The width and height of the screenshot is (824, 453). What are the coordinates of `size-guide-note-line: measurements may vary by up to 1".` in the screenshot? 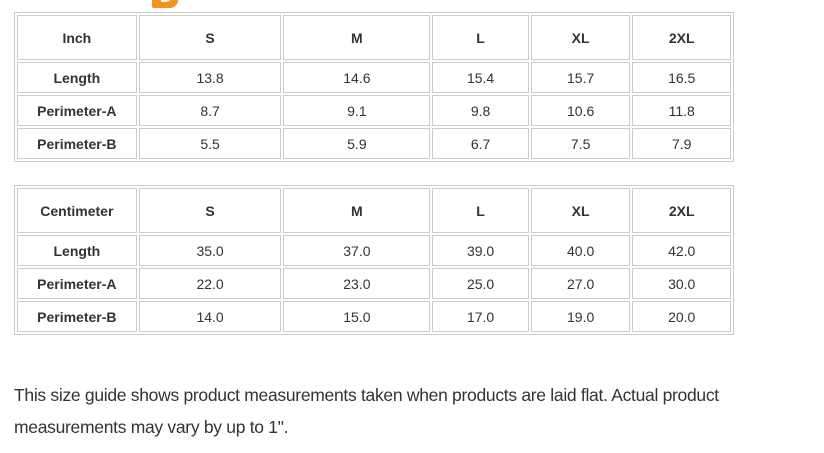 It's located at (151, 427).